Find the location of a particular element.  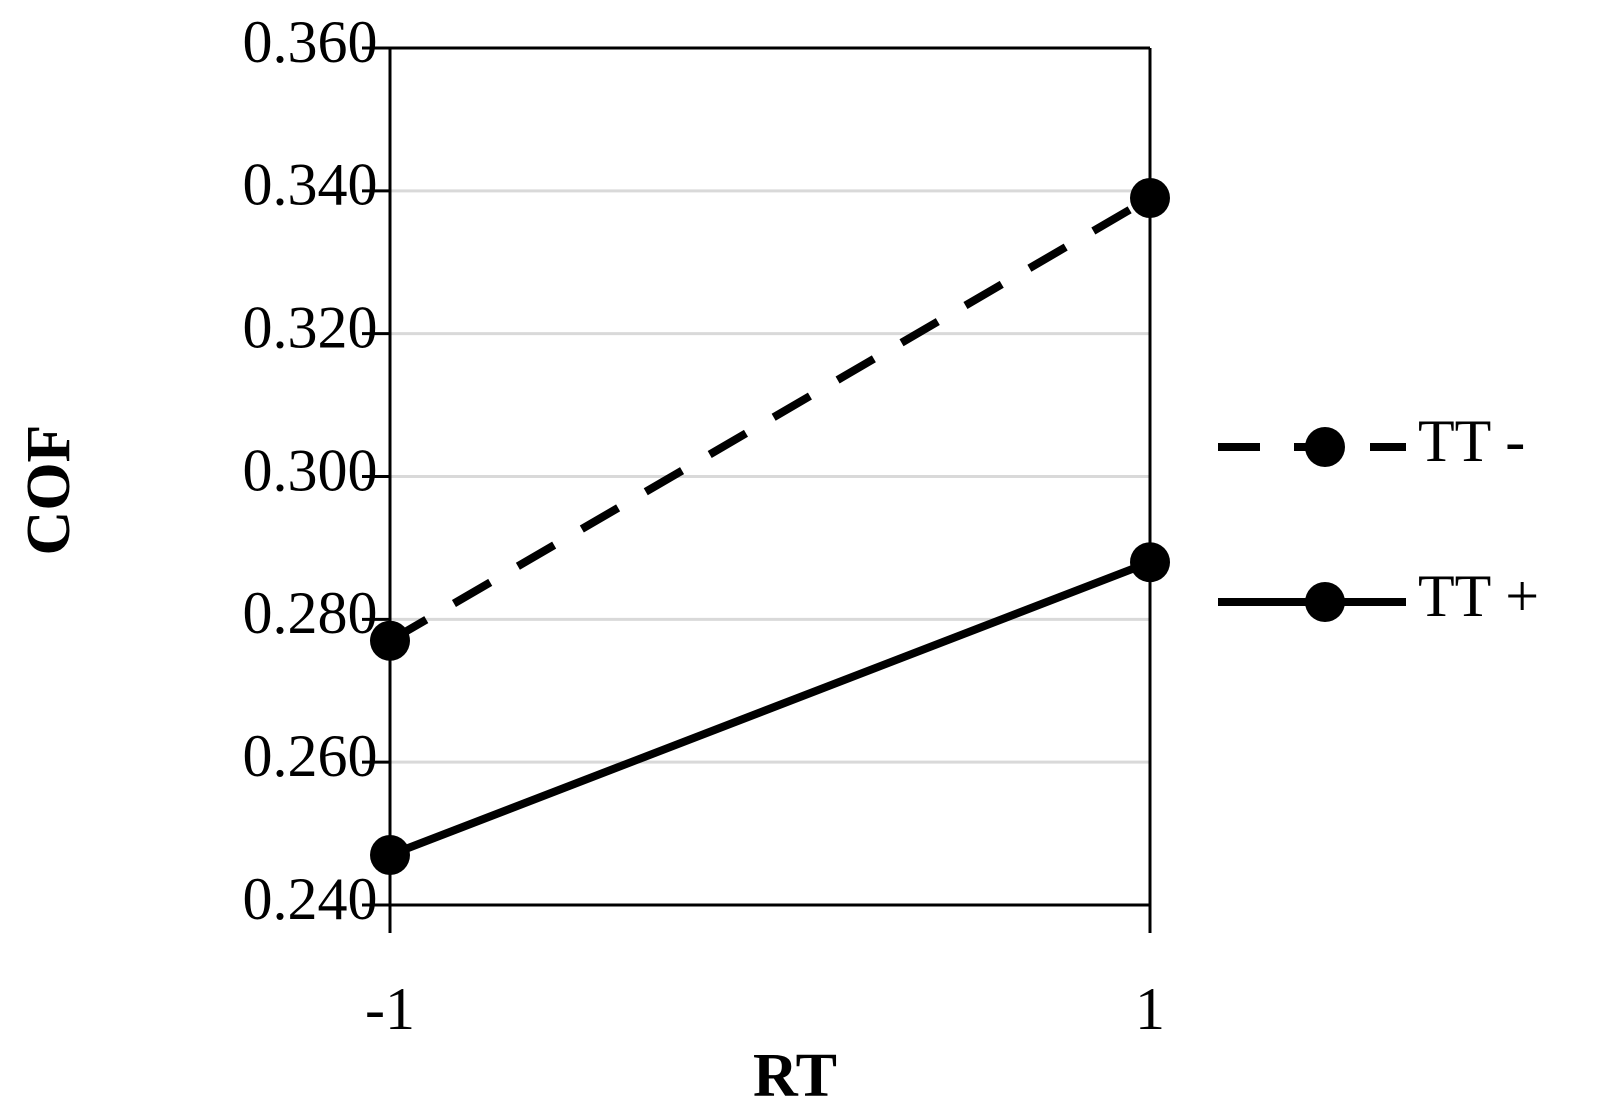

y-axis-title: COF is located at coordinates (49, 490).